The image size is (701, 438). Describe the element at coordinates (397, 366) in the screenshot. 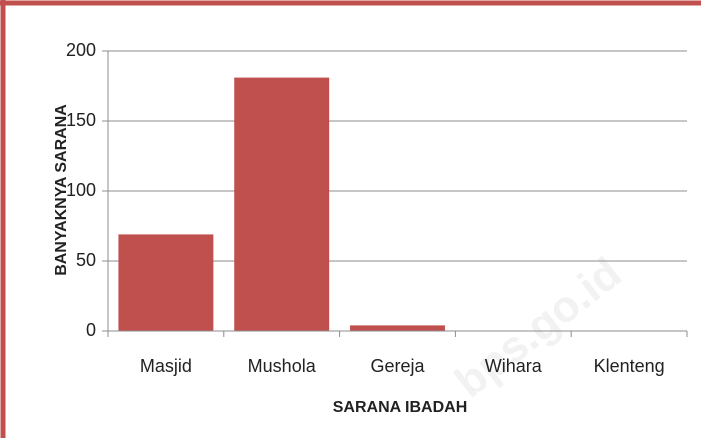

I see `x-tick-label: Gereja` at that location.